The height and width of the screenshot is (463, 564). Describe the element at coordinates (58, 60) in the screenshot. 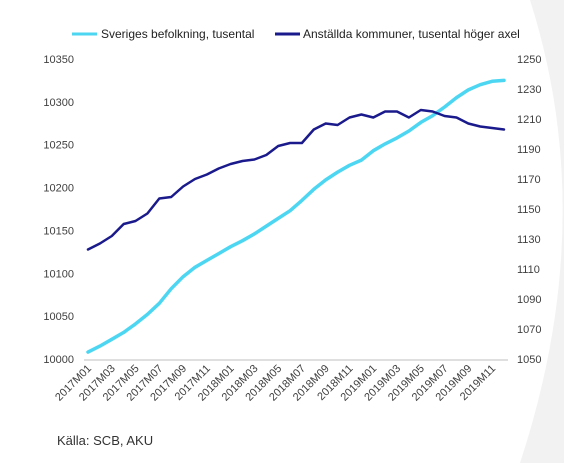

I see `left-axis-tick-label: 10350` at that location.